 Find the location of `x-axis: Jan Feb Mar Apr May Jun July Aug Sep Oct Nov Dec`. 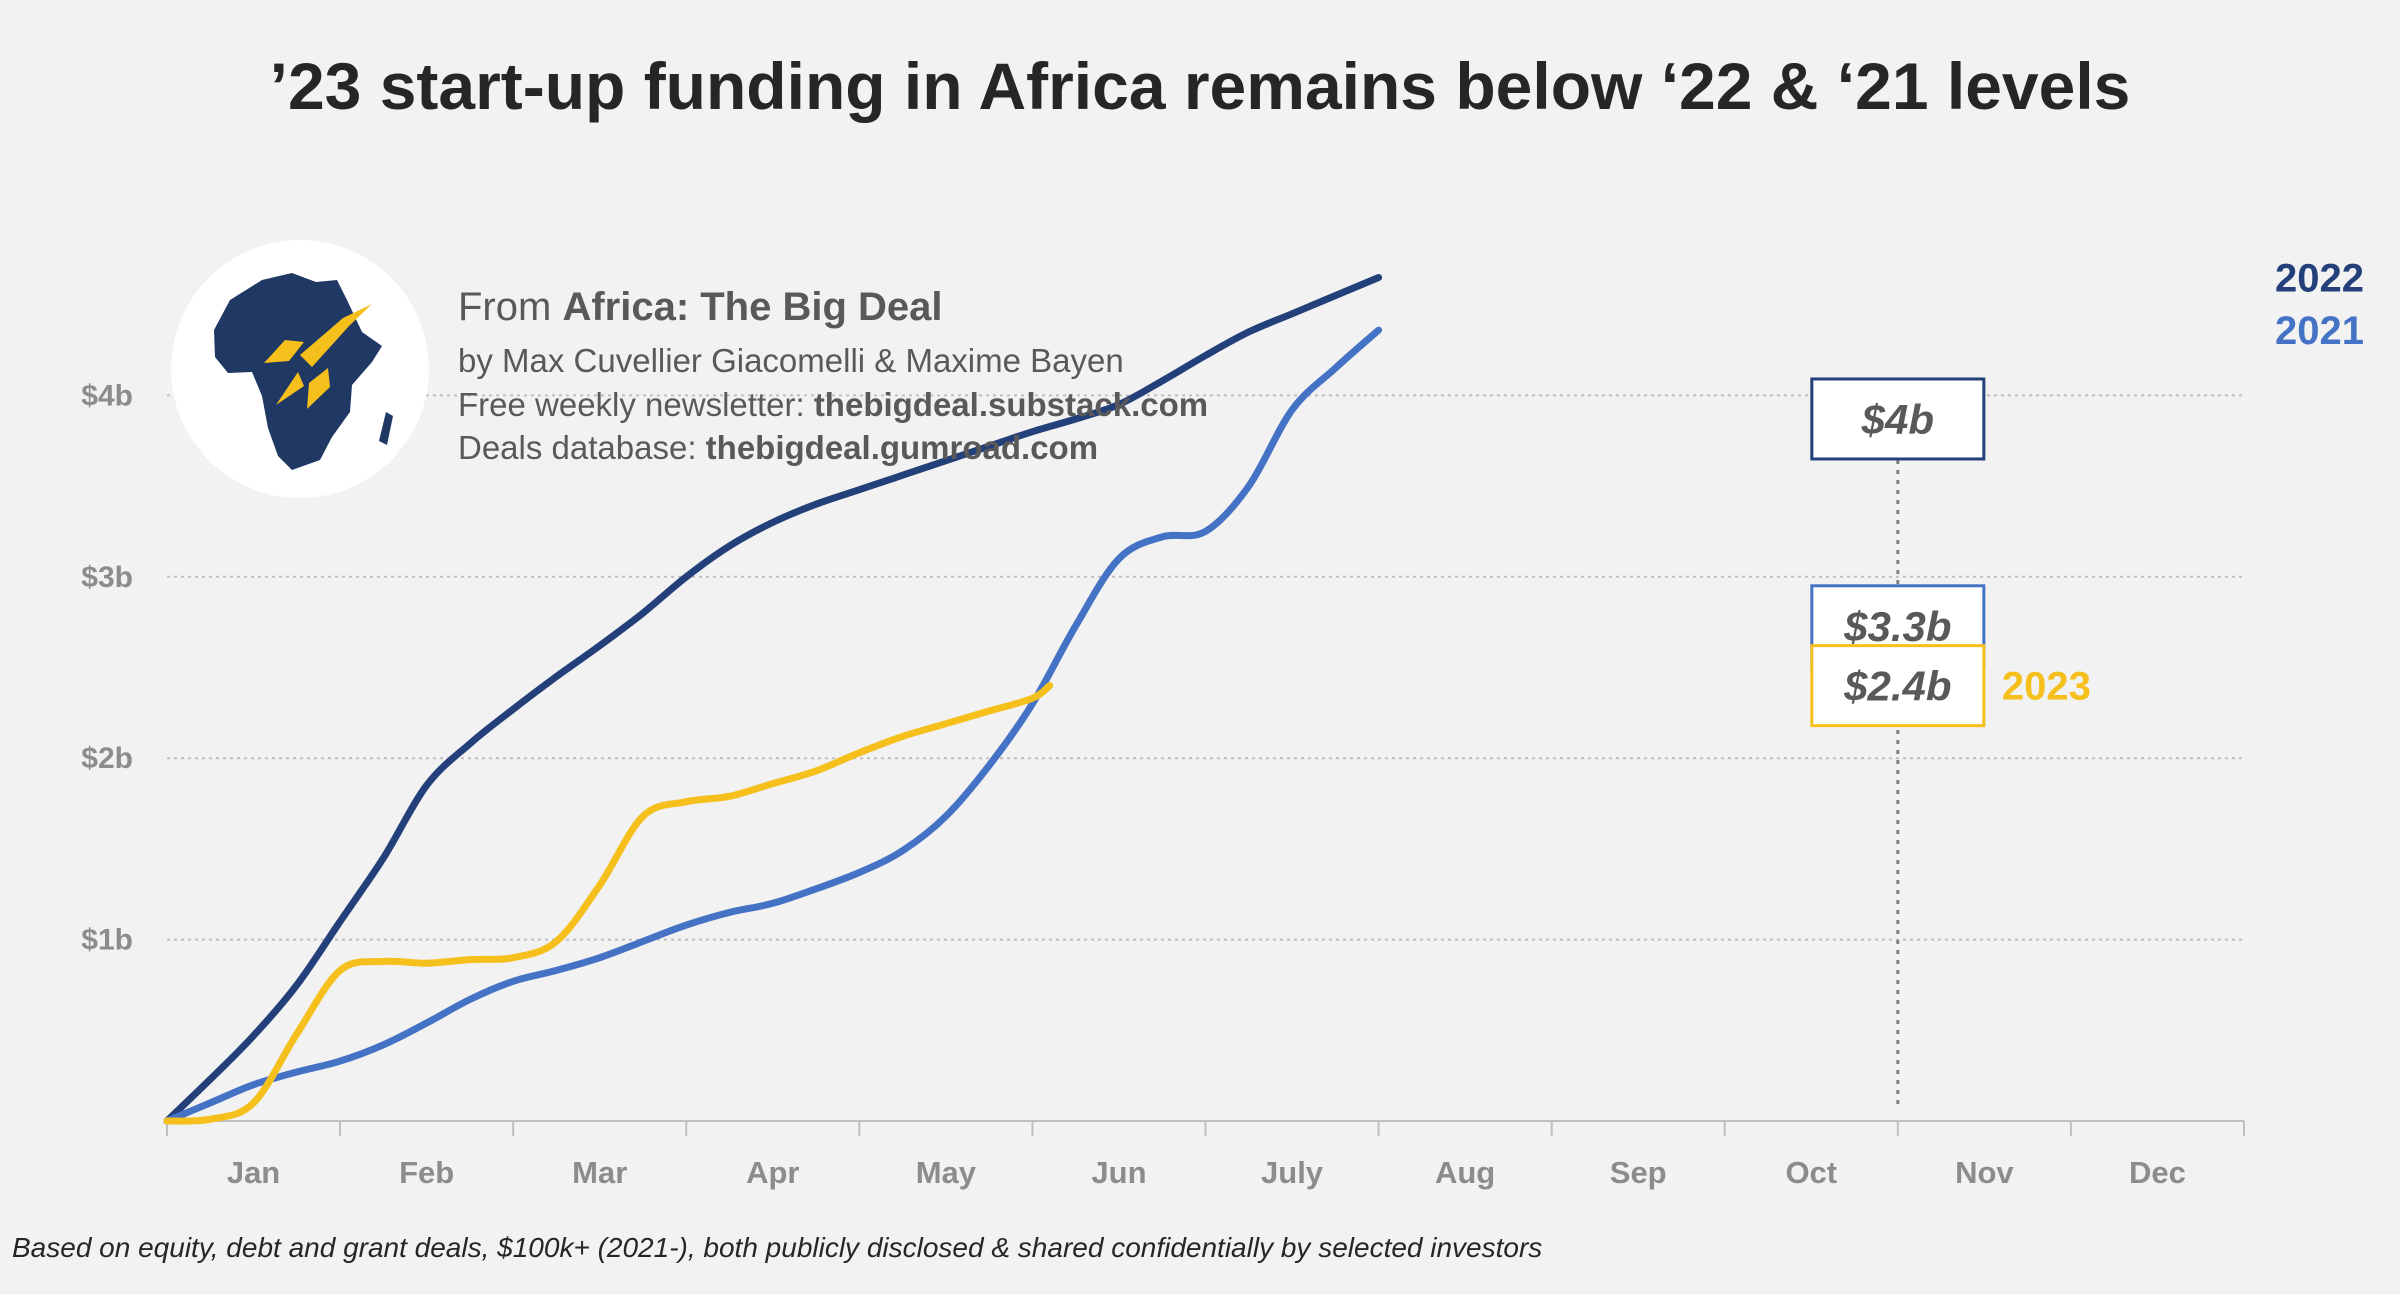

x-axis: Jan Feb Mar Apr May Jun July Aug Sep Oct Nov Dec is located at coordinates (1205, 1155).